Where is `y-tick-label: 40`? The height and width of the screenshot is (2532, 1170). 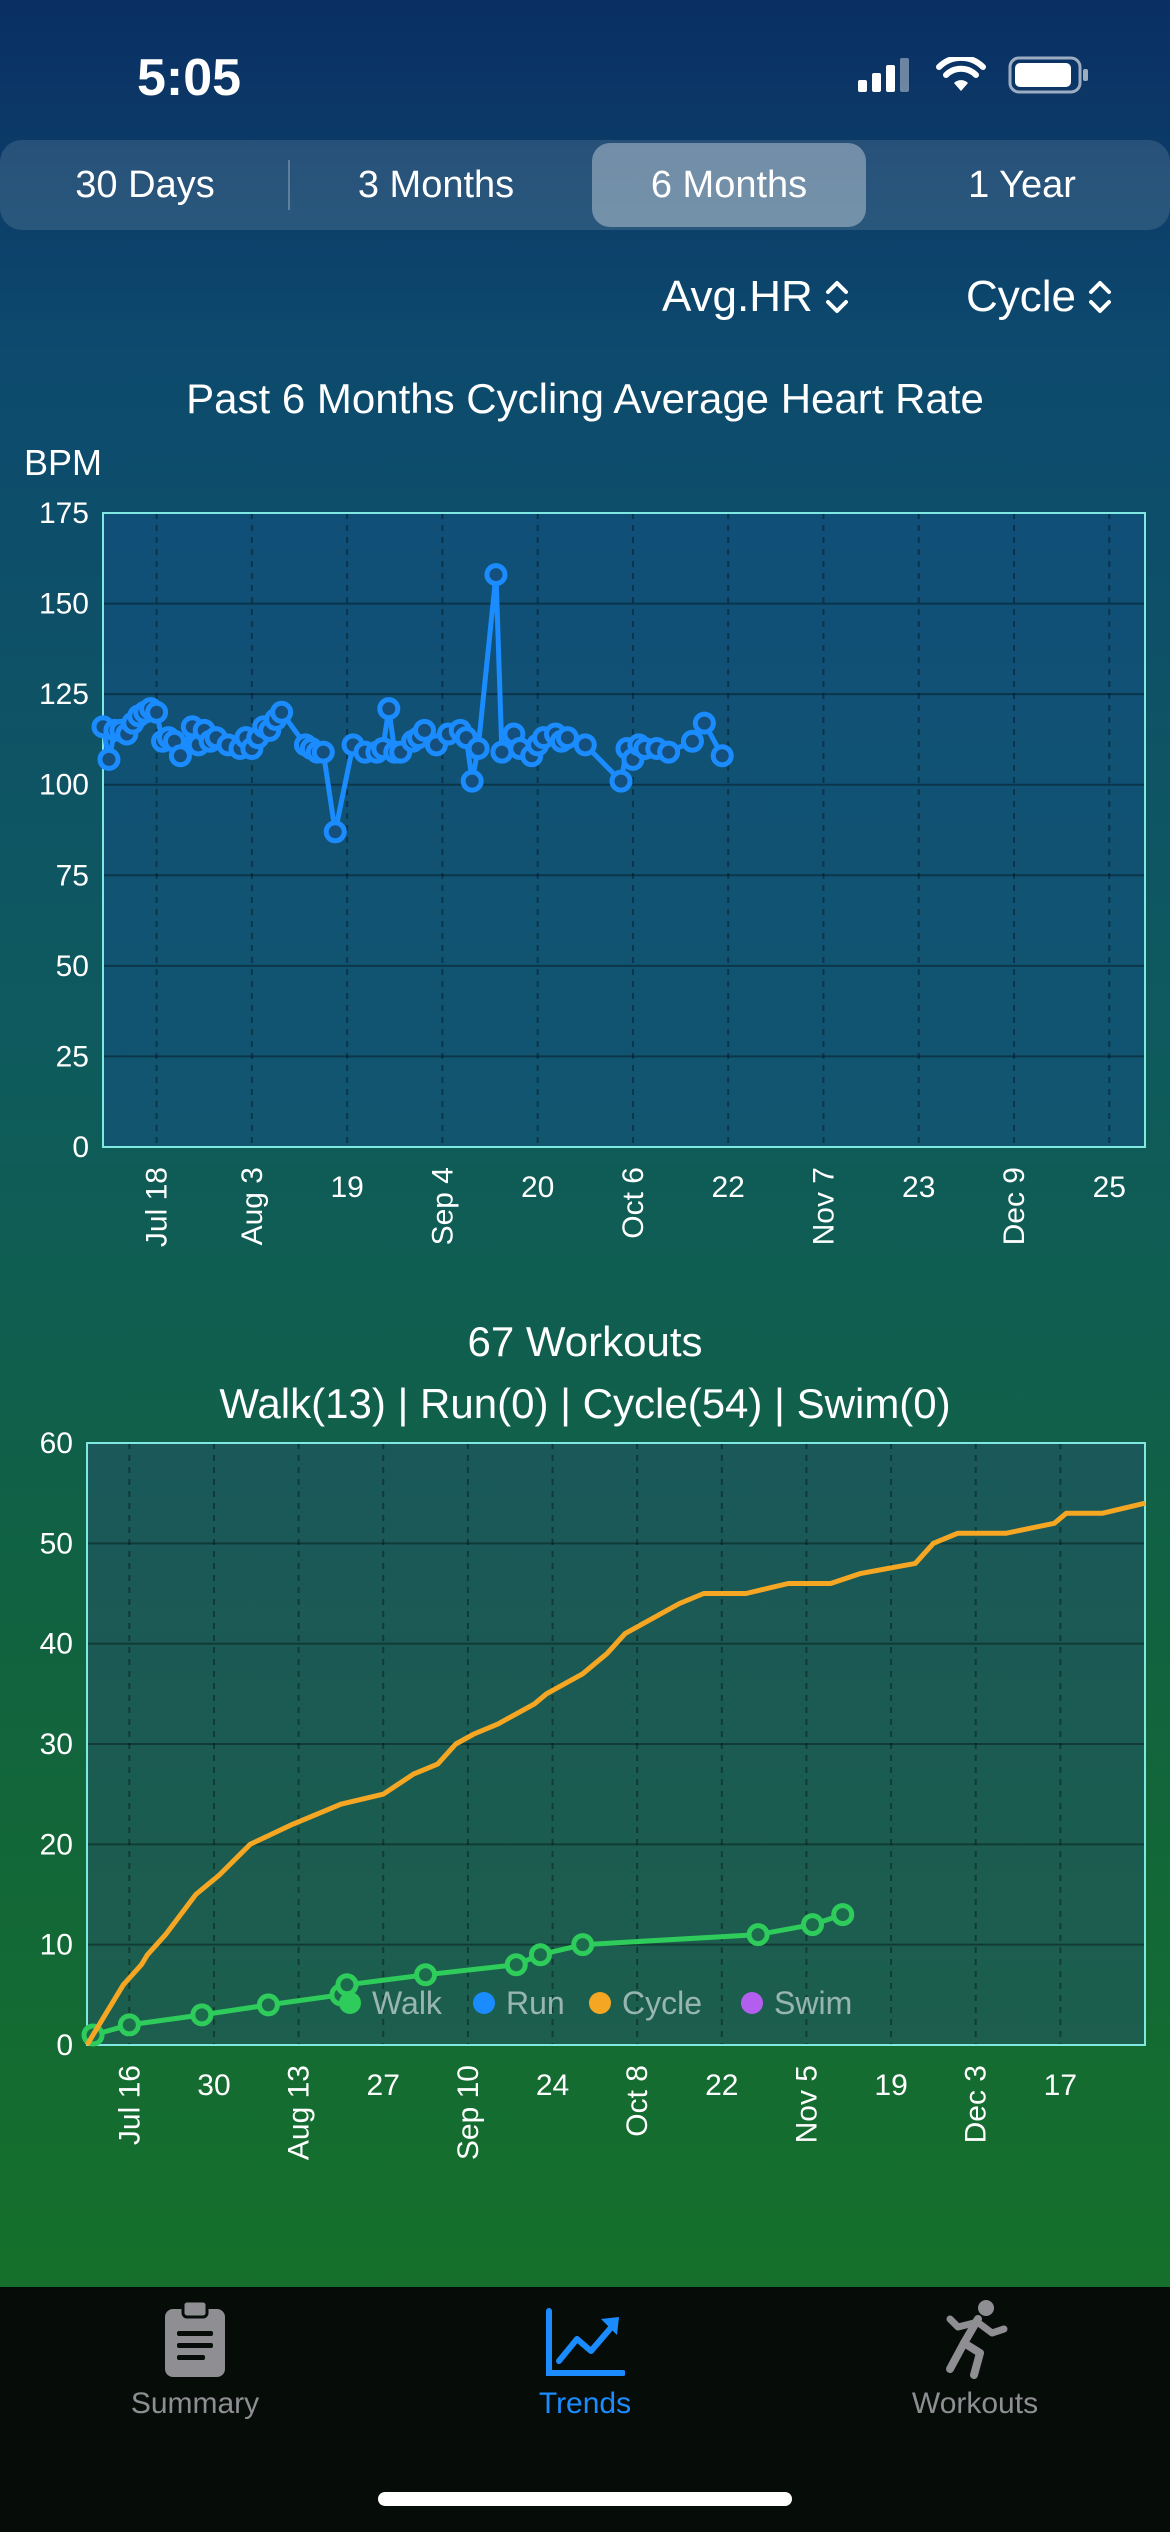
y-tick-label: 40 is located at coordinates (56, 1644).